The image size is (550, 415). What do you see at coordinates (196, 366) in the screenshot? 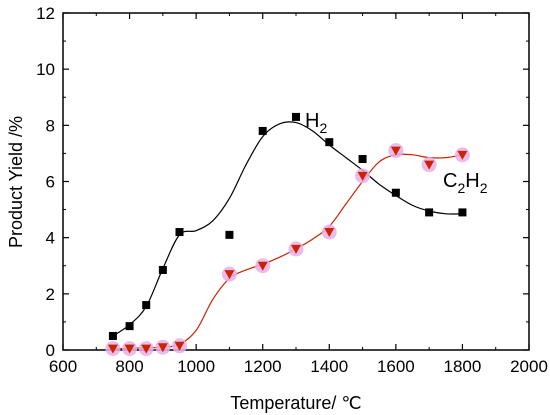
I see `x-tick-label: 1000` at bounding box center [196, 366].